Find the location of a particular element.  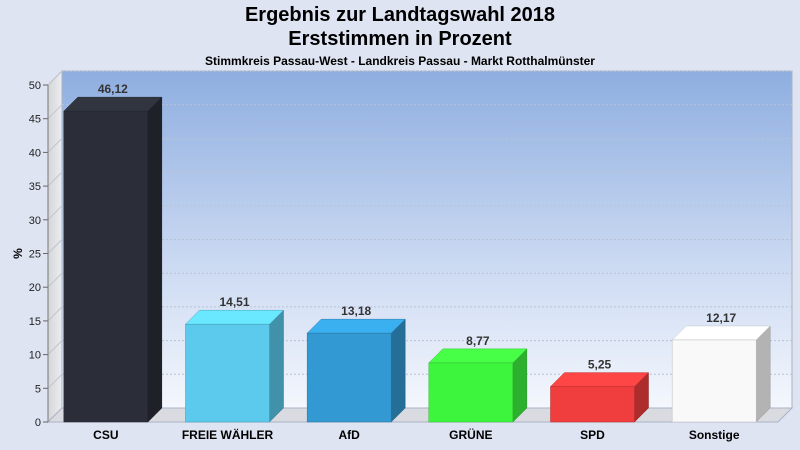

data-label: 46,12 is located at coordinates (113, 89).